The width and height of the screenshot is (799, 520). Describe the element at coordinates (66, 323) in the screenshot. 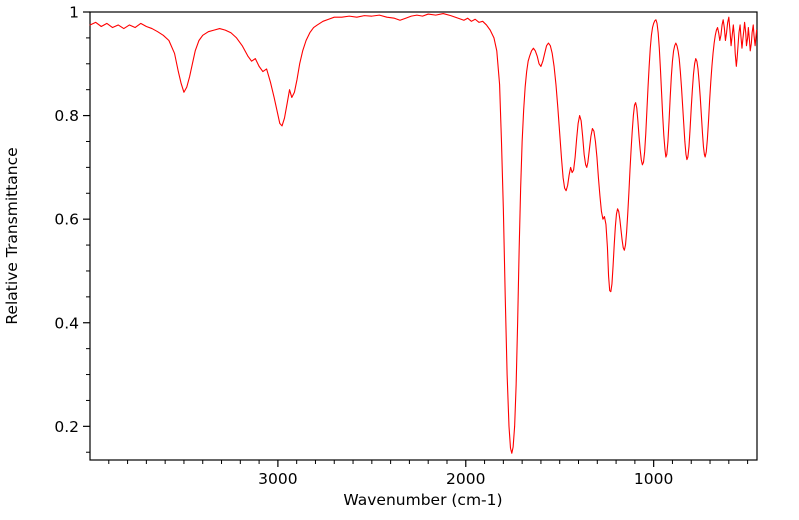

I see `y-tick-label: 0.4` at that location.